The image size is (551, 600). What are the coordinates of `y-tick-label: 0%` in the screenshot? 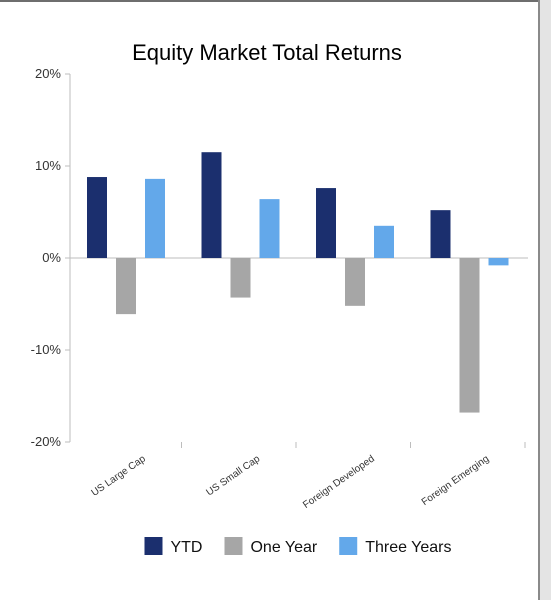 It's located at (51, 257).